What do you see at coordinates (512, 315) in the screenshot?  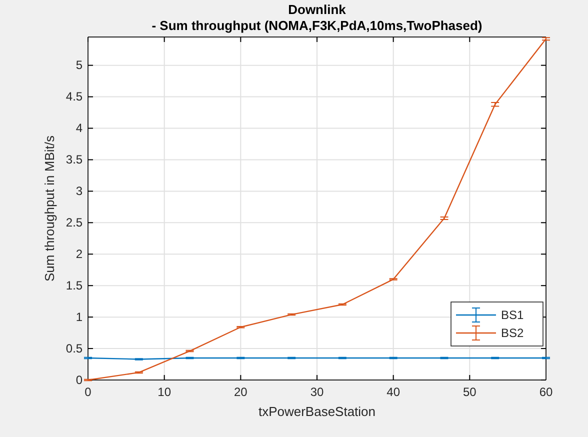 I see `legend-label: BS1` at bounding box center [512, 315].